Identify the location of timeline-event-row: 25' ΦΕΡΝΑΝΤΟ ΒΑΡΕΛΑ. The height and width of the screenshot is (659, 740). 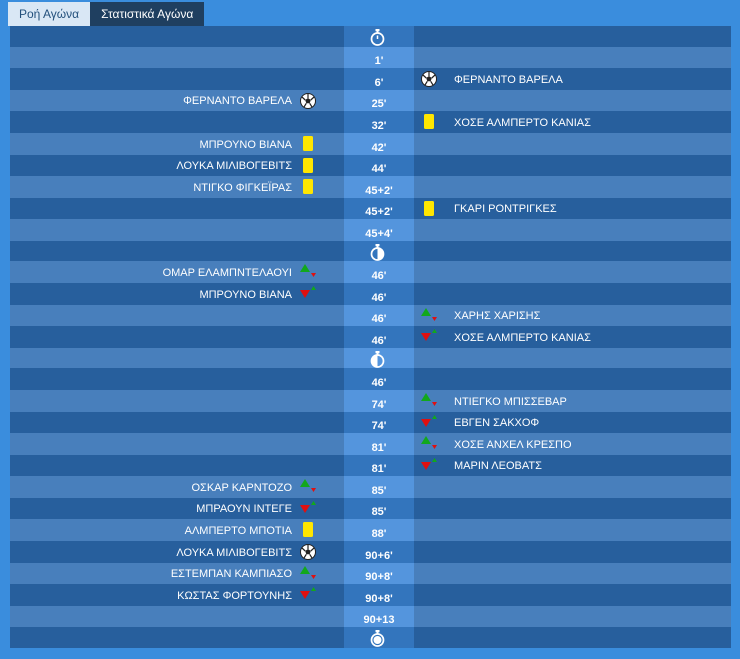
(370, 100).